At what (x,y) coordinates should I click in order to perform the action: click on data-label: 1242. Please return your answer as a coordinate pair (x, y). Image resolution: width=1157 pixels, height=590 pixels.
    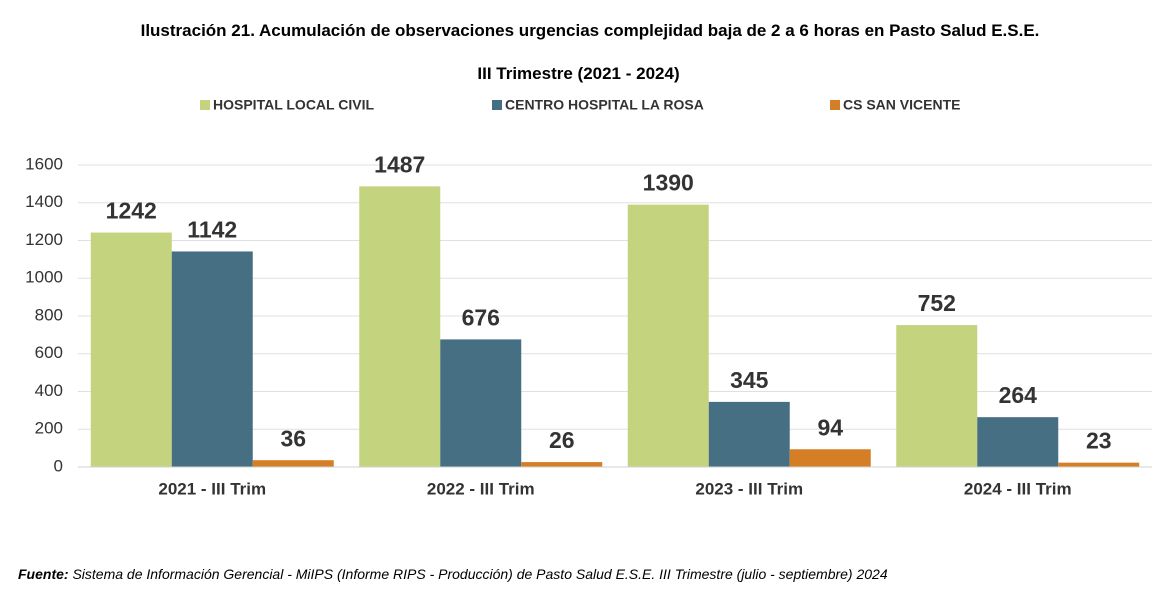
    Looking at the image, I should click on (131, 211).